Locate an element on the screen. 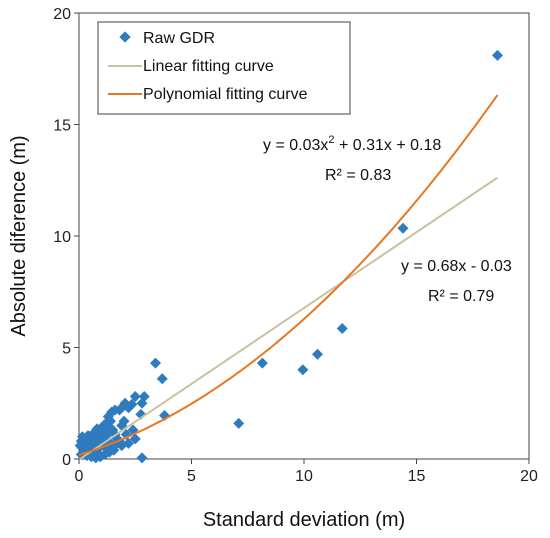 The width and height of the screenshot is (550, 538). y-tick-label: 10 is located at coordinates (62, 237).